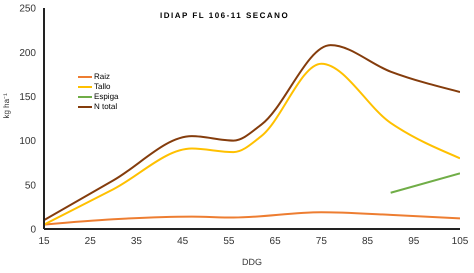 Image resolution: width=474 pixels, height=273 pixels. What do you see at coordinates (33, 230) in the screenshot?
I see `y-tick-label: 0` at bounding box center [33, 230].